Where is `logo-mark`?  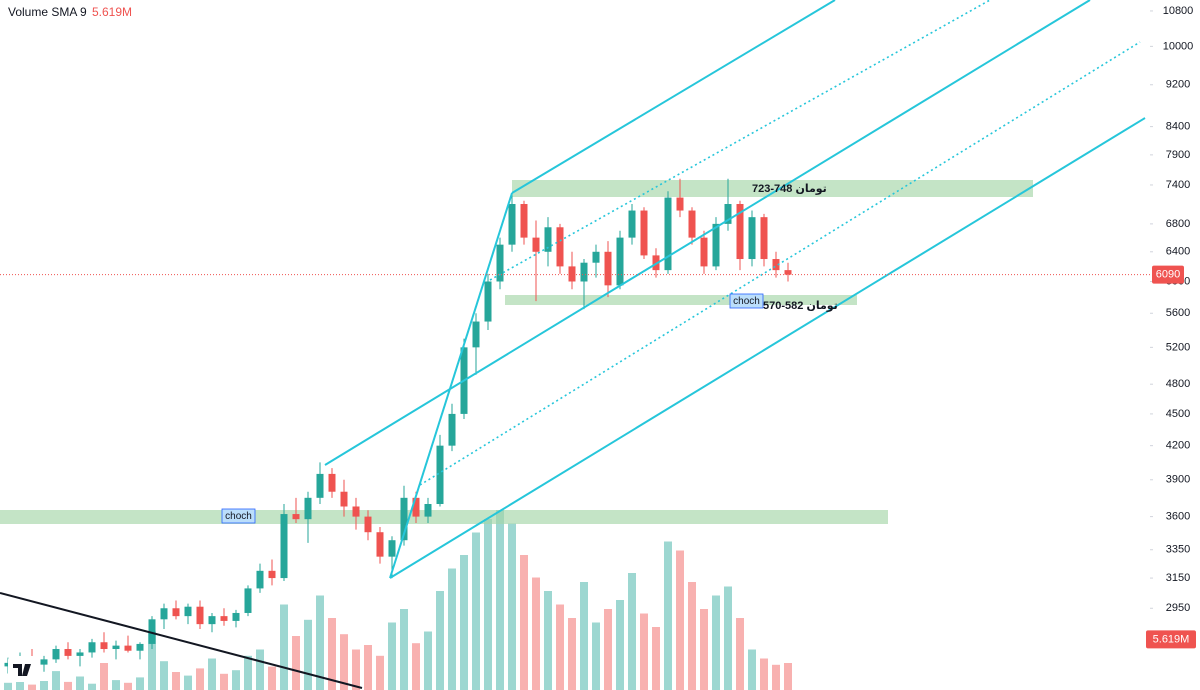 logo-mark is located at coordinates (22, 670).